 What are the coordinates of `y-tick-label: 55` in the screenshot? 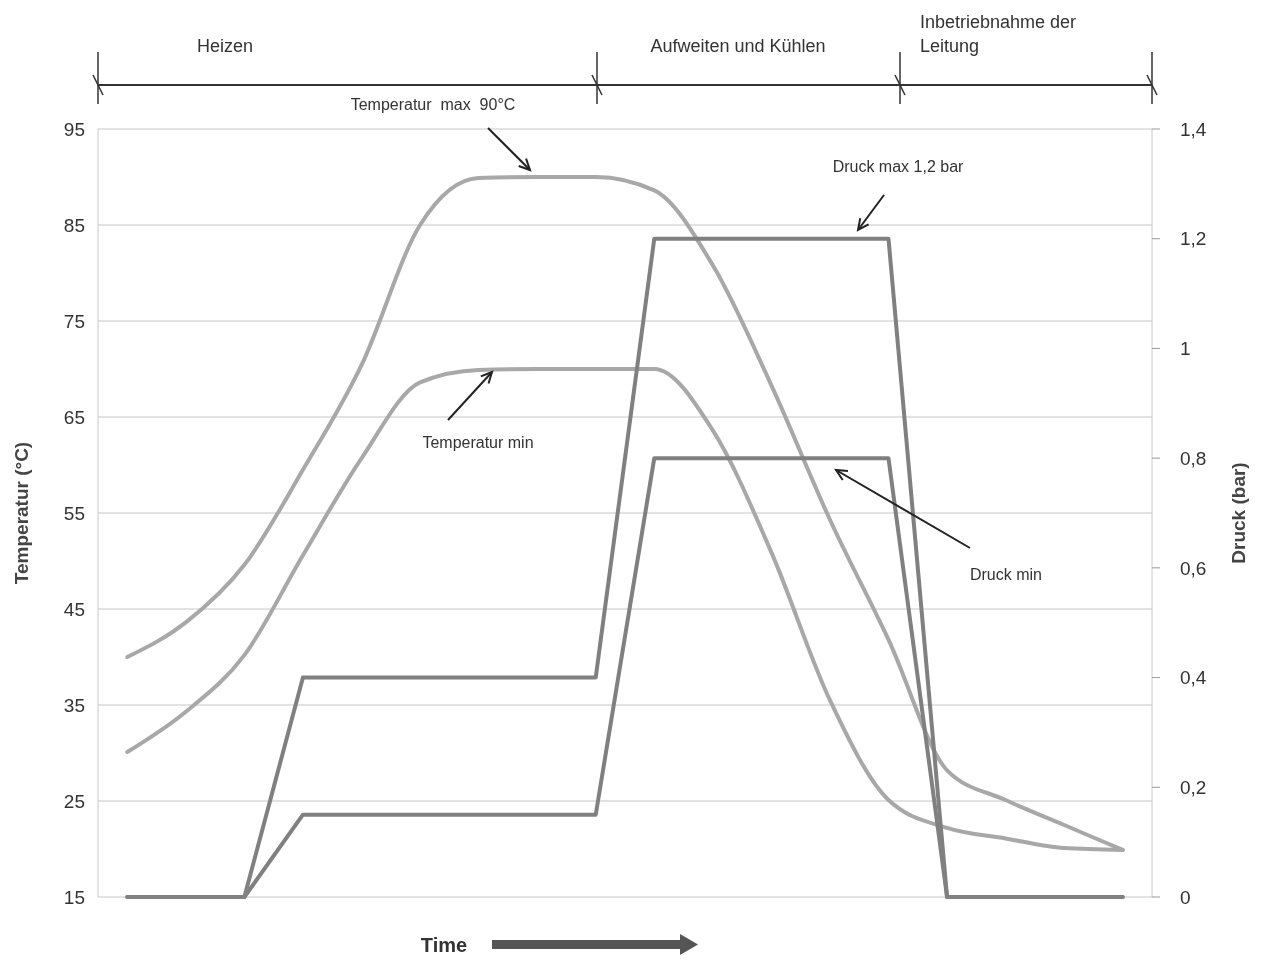 It's located at (74, 513).